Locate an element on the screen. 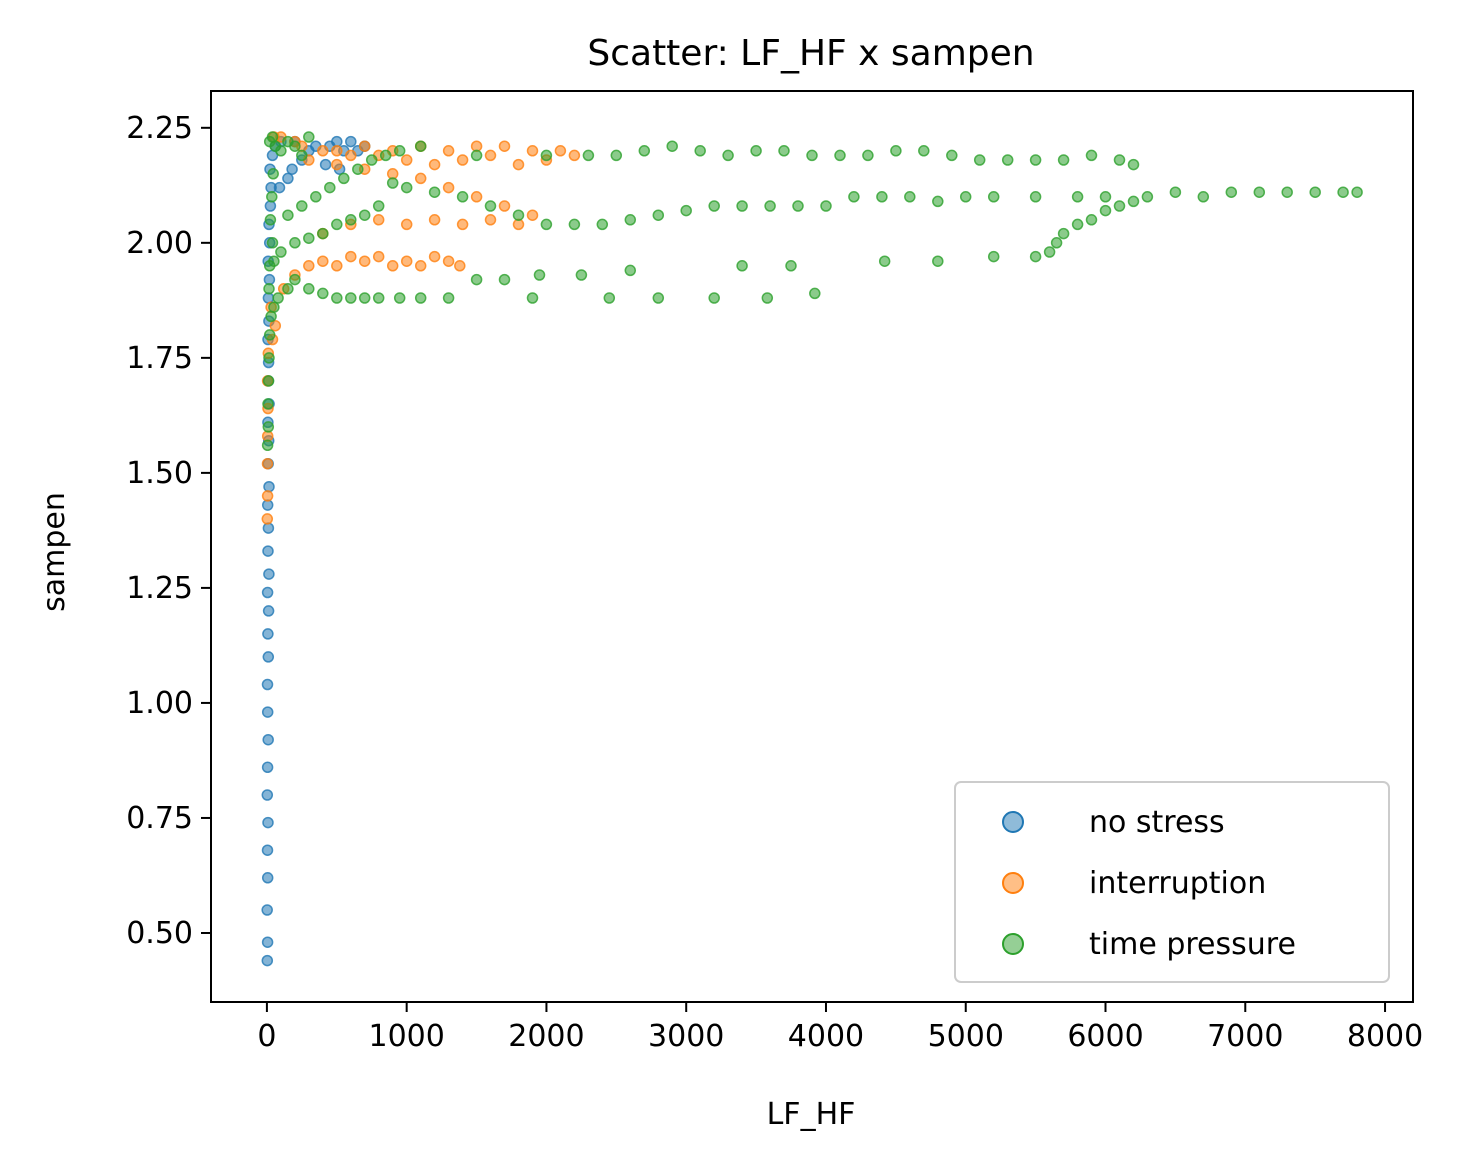 The width and height of the screenshot is (1470, 1165). y-tick-label: 0.50 is located at coordinates (159, 933).